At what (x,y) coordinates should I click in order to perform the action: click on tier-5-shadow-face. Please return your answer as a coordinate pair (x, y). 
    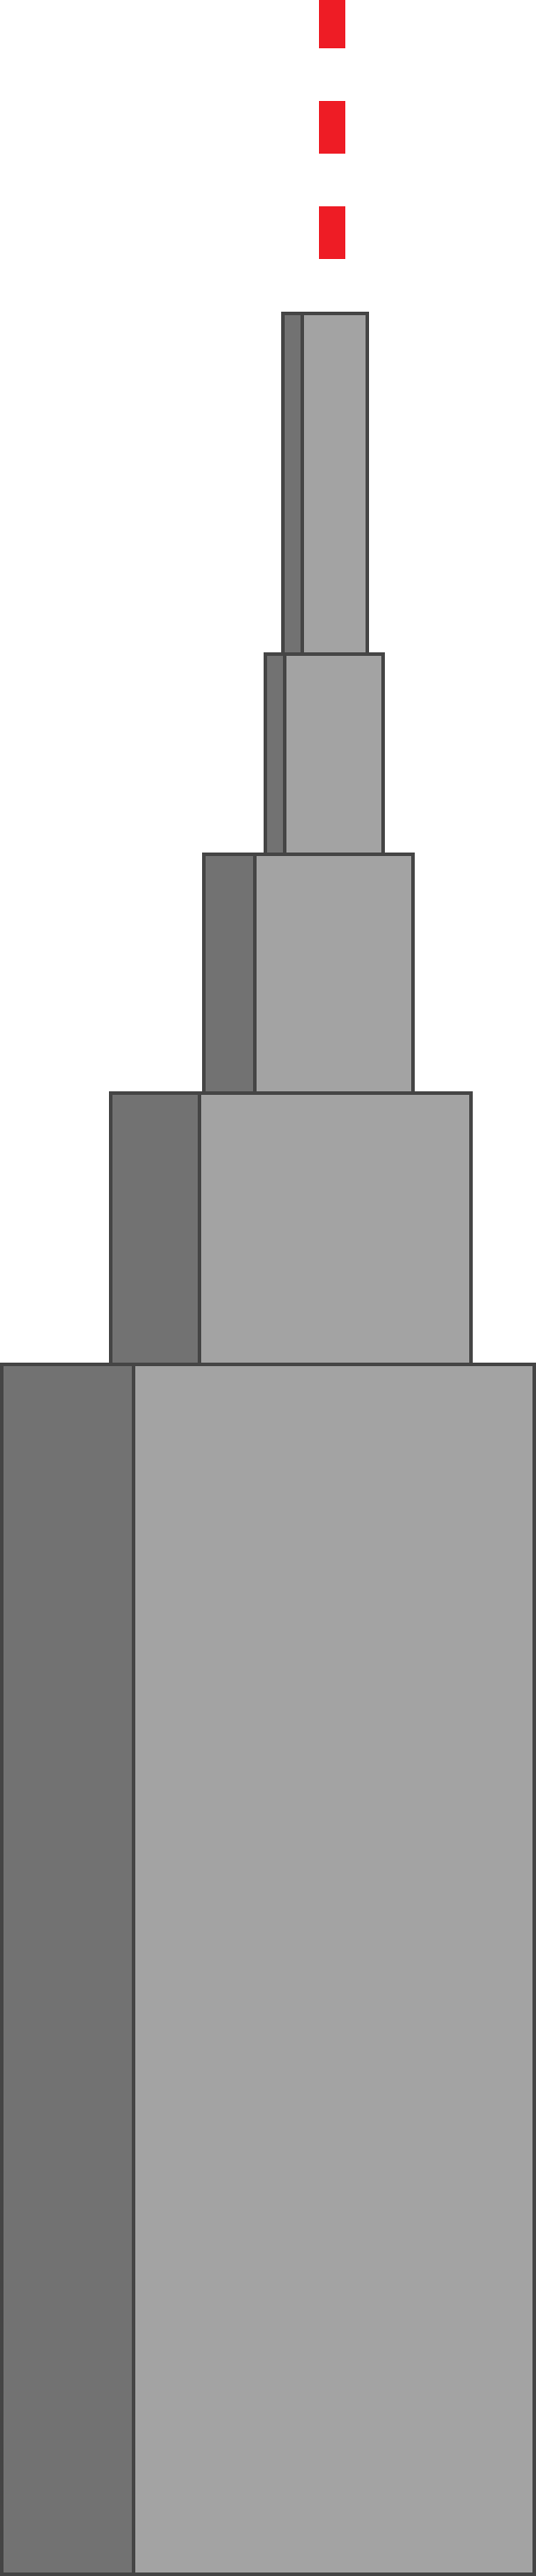
    Looking at the image, I should click on (292, 484).